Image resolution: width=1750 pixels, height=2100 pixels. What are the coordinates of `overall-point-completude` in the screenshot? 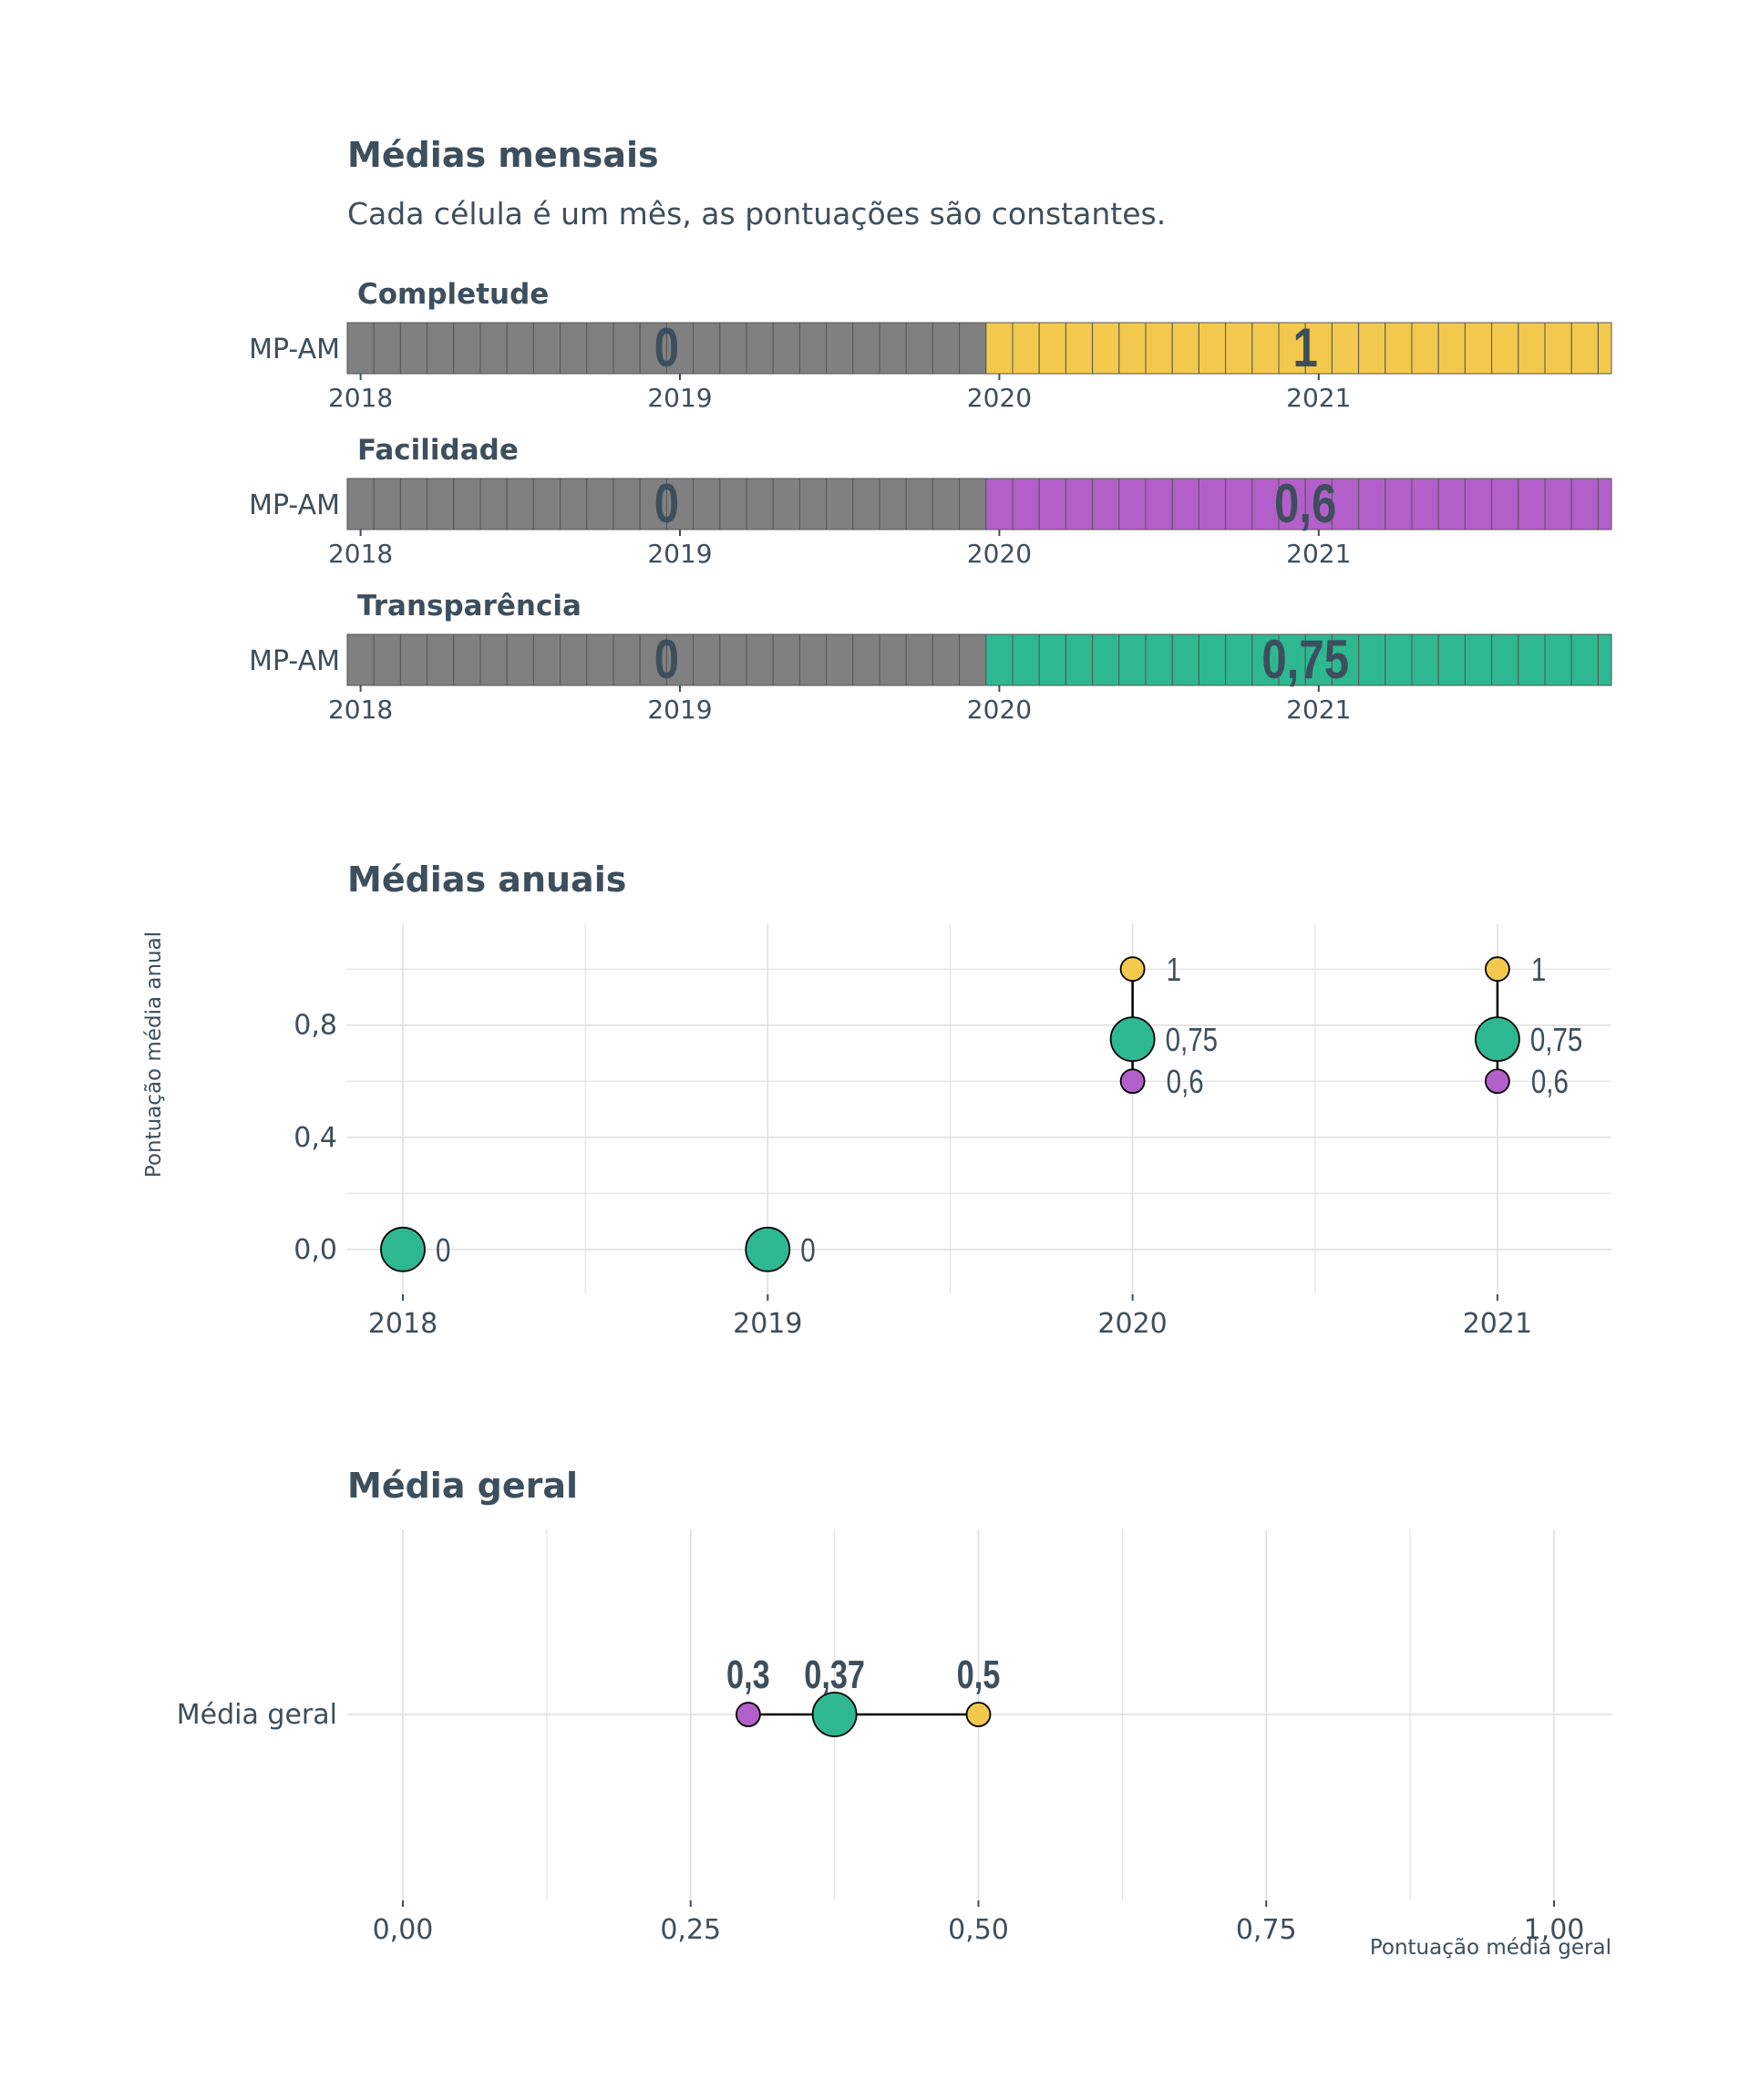 It's located at (978, 1715).